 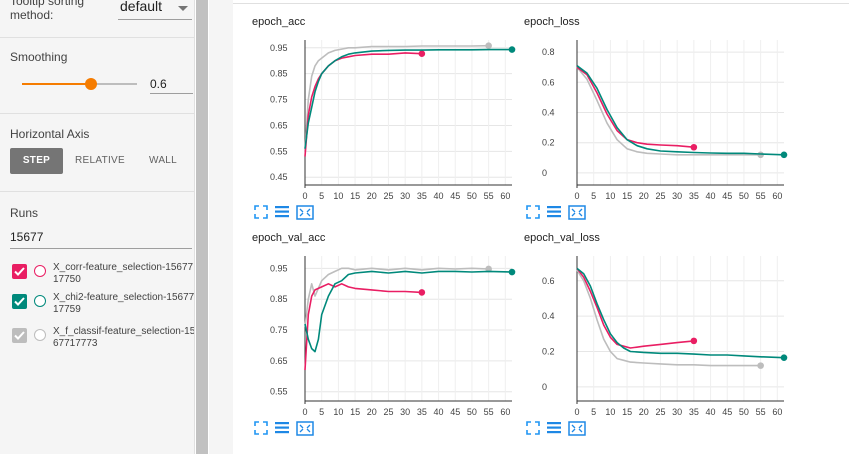 I want to click on divider, so click(x=221, y=227).